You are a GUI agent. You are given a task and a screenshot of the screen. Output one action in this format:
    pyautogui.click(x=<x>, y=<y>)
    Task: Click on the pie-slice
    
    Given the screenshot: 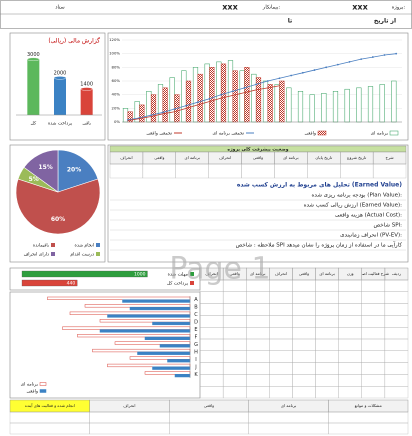 What is the action you would take?
    pyautogui.click(x=58, y=206)
    